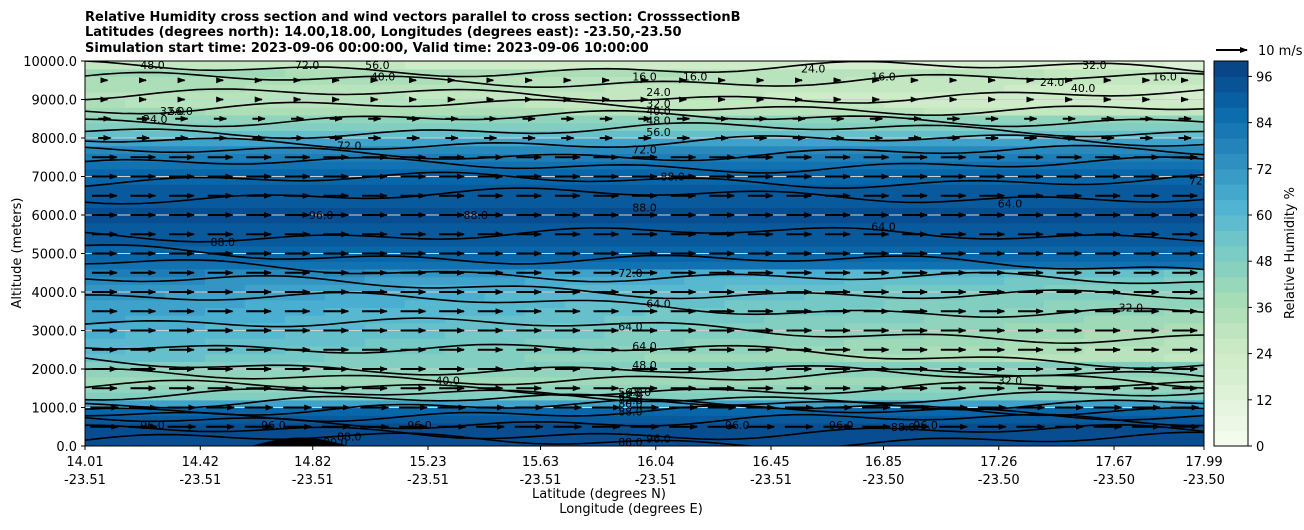 Image resolution: width=1304 pixels, height=530 pixels. What do you see at coordinates (55, 370) in the screenshot?
I see `y-tick-label: 2000.0` at bounding box center [55, 370].